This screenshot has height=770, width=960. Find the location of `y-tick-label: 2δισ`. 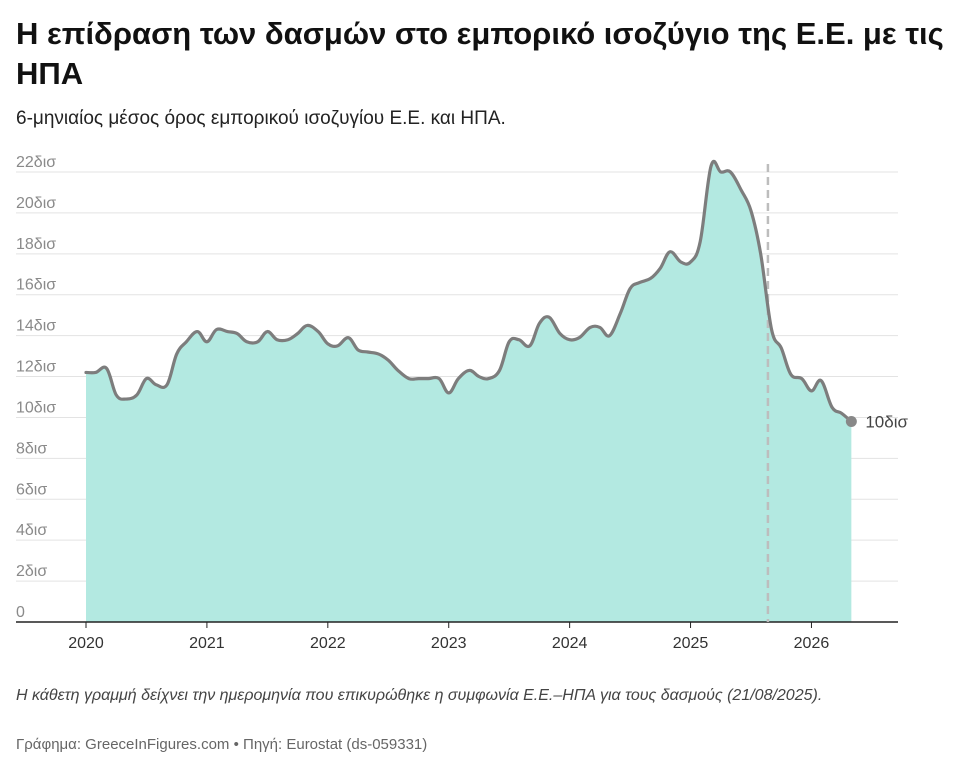

y-tick-label: 2δισ is located at coordinates (31, 571).